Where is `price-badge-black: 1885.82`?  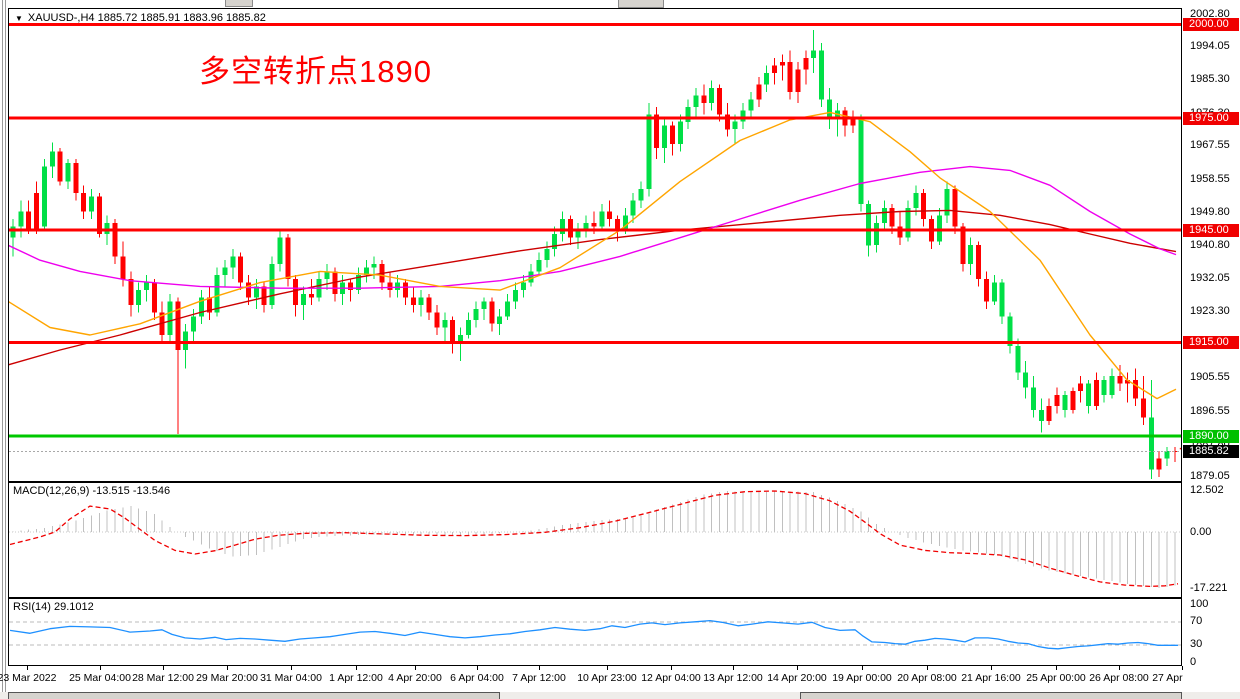
price-badge-black: 1885.82 is located at coordinates (1211, 452).